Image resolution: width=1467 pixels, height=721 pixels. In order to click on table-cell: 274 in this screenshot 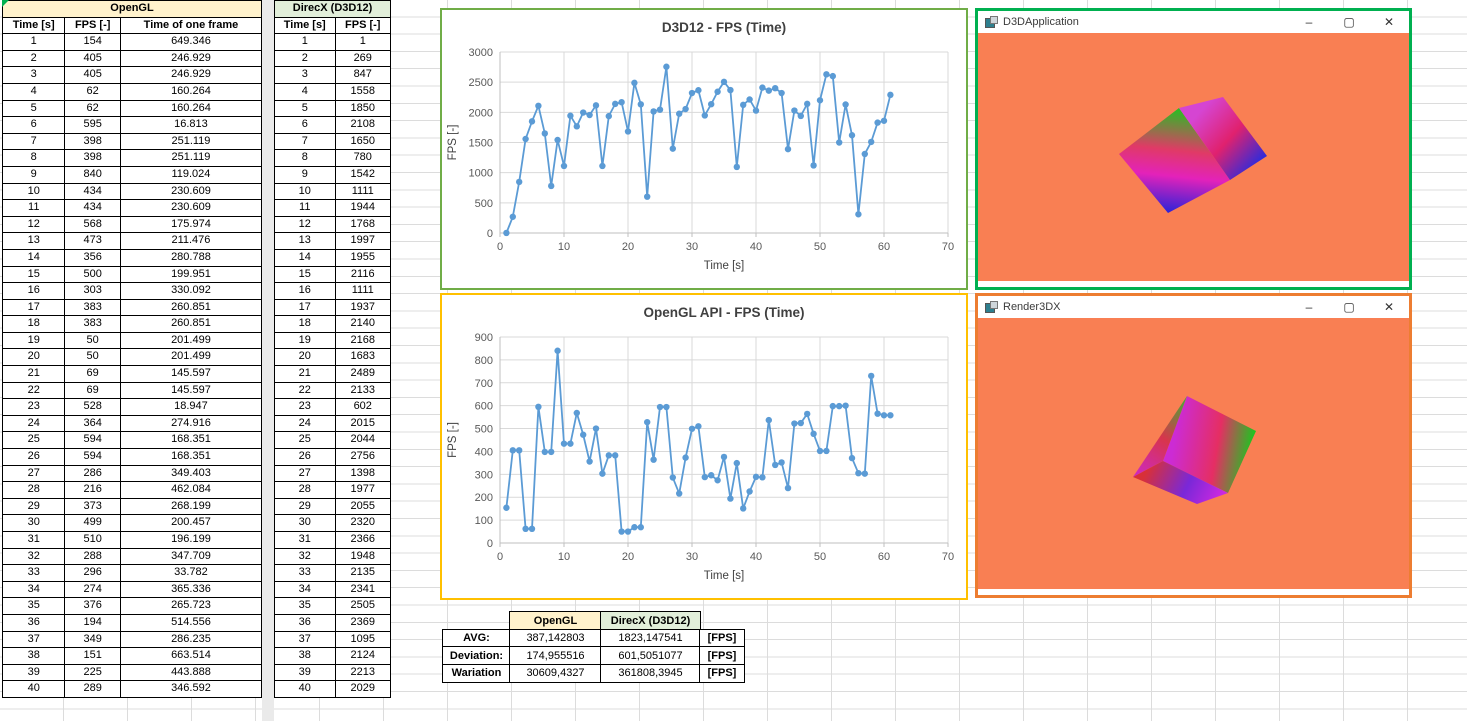, I will do `click(92, 589)`.